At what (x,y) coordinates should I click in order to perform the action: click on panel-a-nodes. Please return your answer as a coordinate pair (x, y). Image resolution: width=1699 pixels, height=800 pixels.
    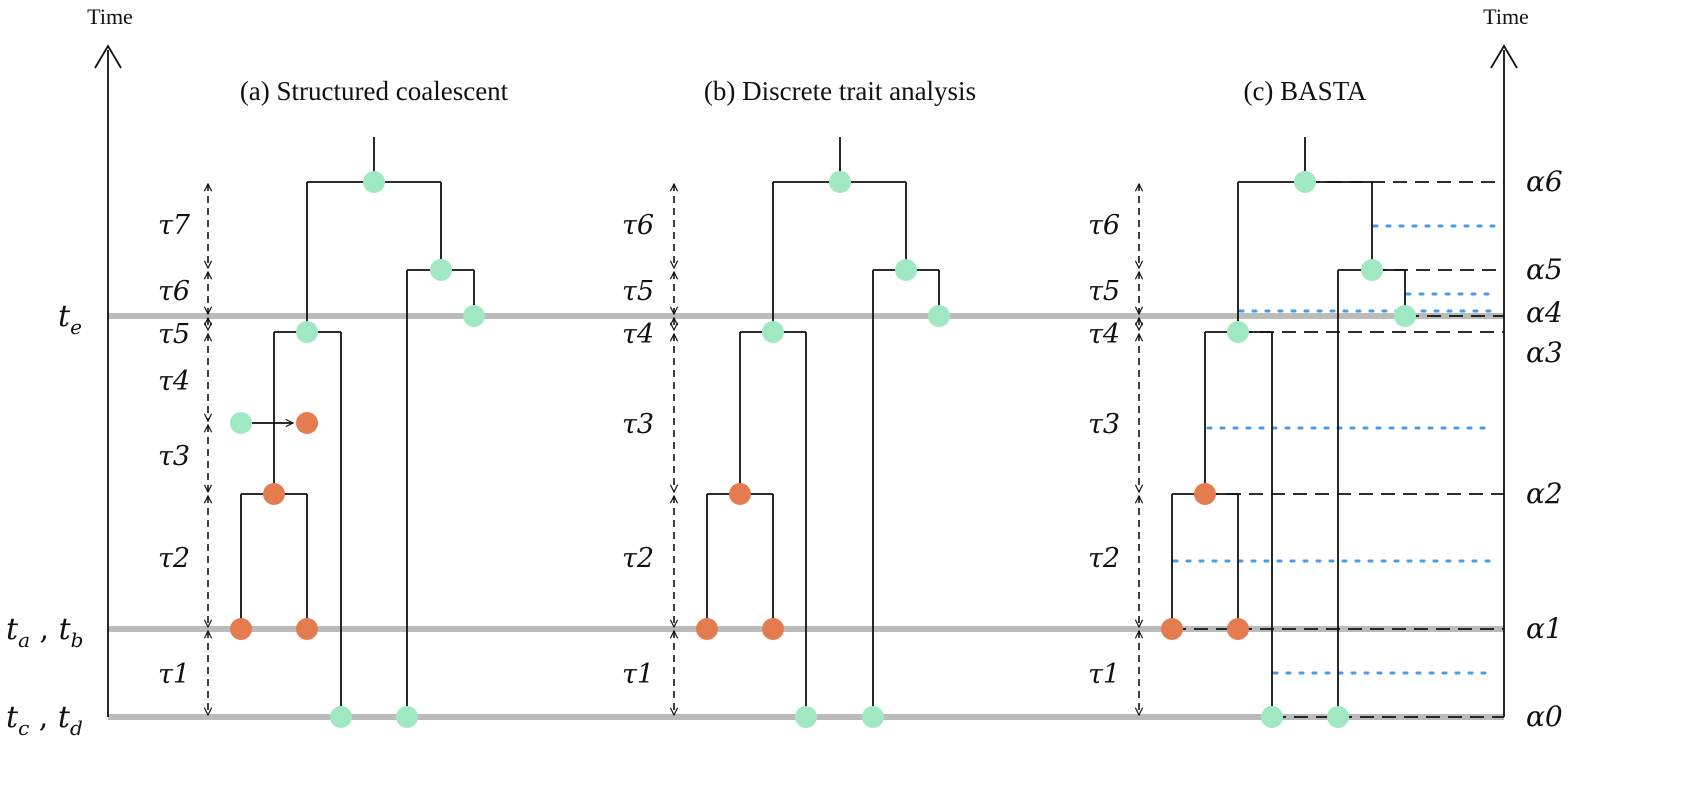
    Looking at the image, I should click on (357, 449).